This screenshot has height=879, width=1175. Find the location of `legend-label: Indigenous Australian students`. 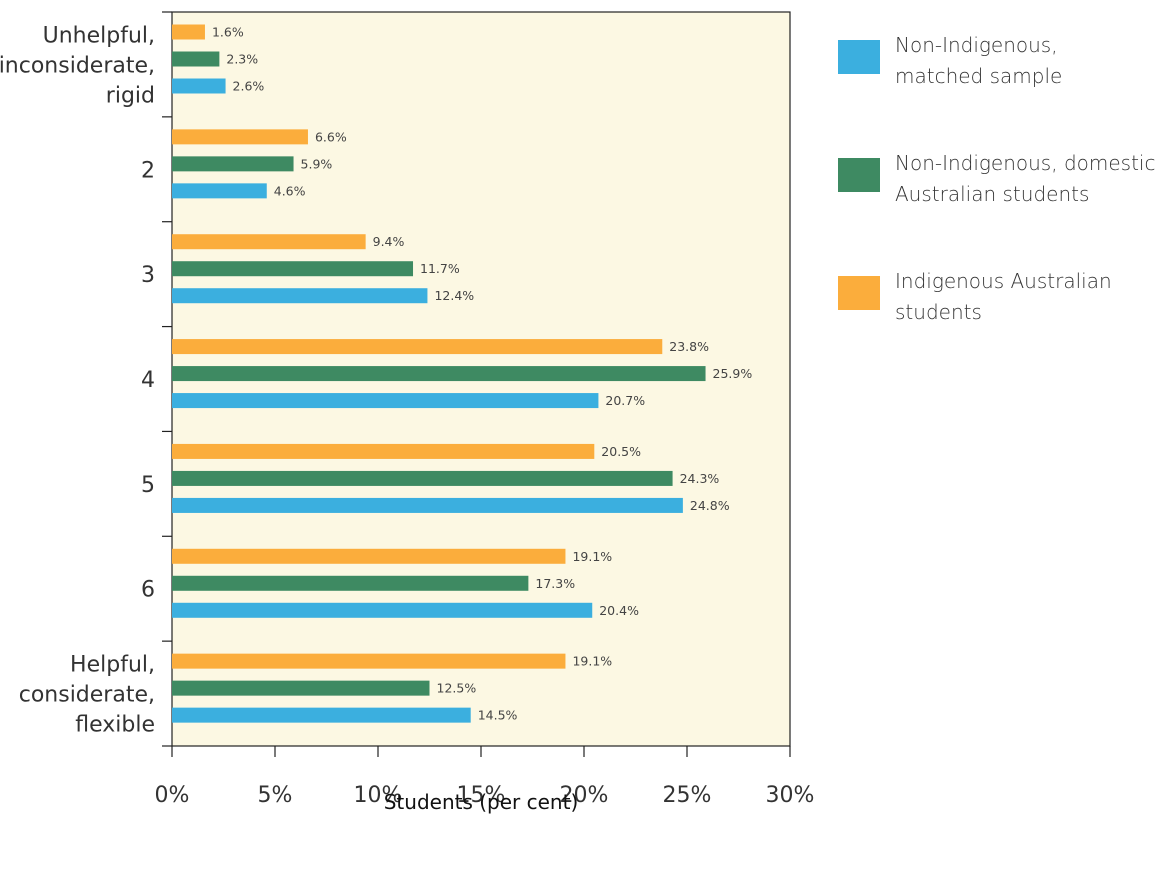

legend-label: Indigenous Australian students is located at coordinates (1003, 296).